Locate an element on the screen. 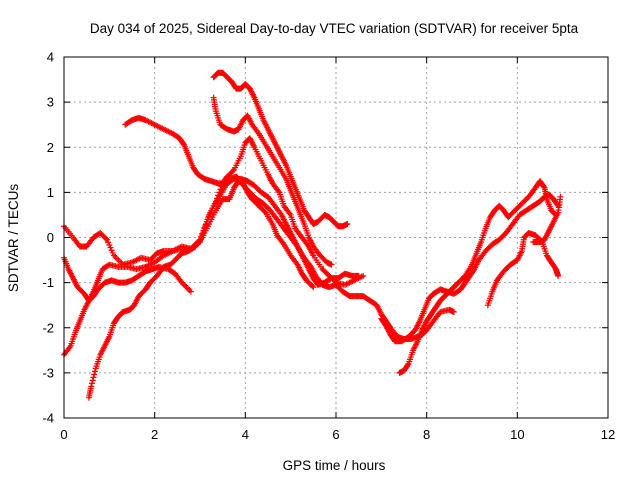 The width and height of the screenshot is (640, 480). x-tick-label: 6 is located at coordinates (335, 434).